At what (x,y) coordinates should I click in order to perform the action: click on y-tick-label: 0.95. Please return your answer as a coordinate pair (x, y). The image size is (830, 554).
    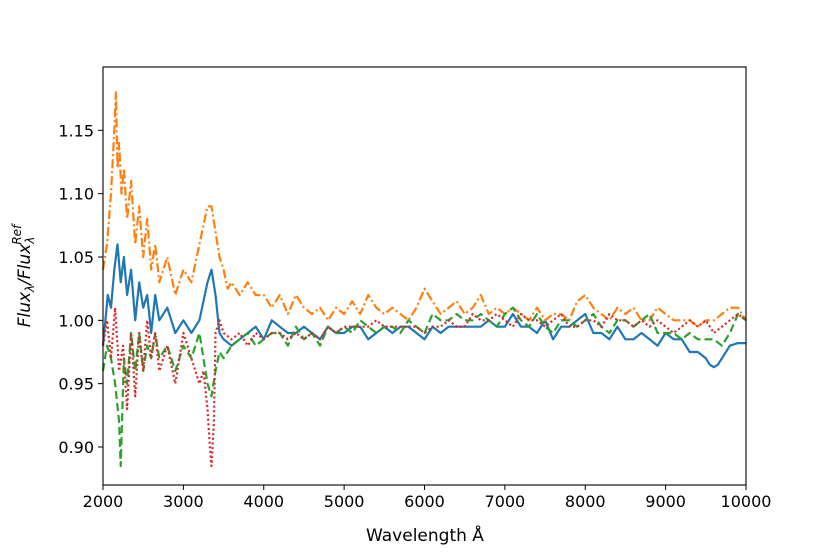
    Looking at the image, I should click on (76, 384).